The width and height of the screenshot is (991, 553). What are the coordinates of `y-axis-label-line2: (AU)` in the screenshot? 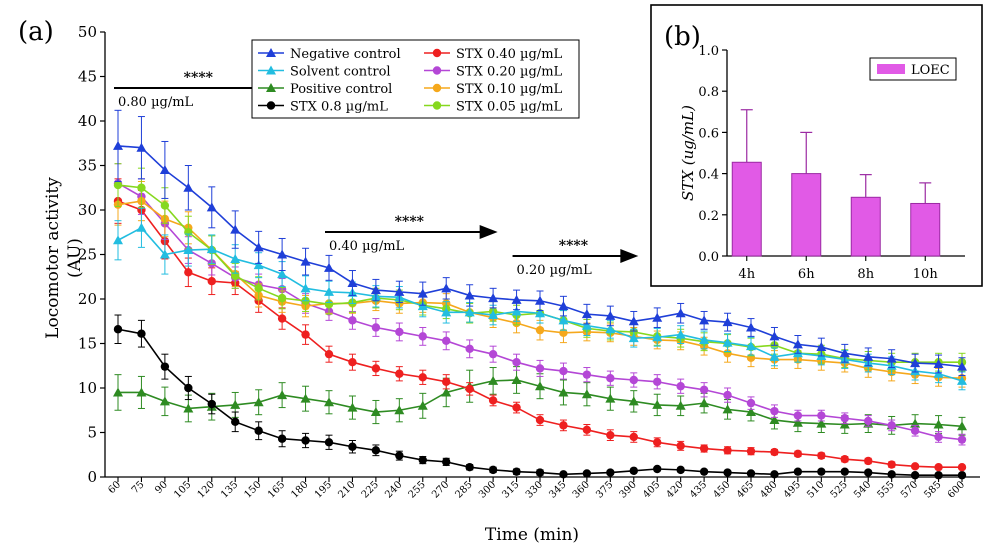 It's located at (75, 258).